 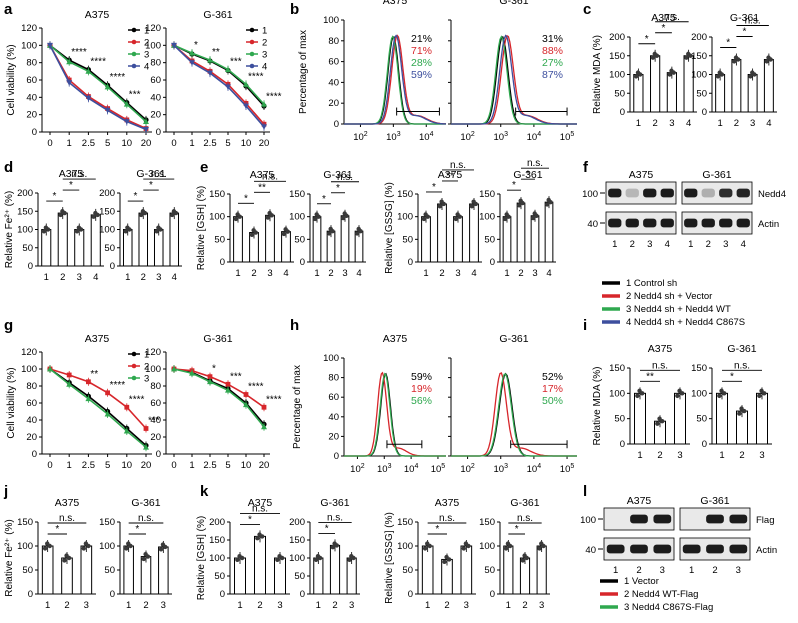 What do you see at coordinates (532, 137) in the screenshot?
I see `b2-xtick-label-2-base: 10` at bounding box center [532, 137].